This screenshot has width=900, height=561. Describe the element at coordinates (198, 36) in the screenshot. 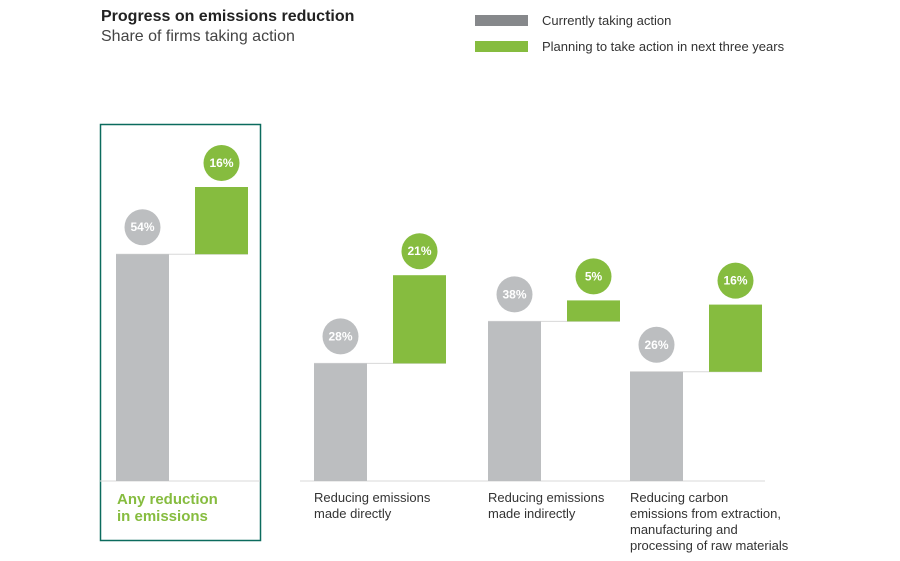

I see `chart-subtitle: Share of firms taking action` at that location.